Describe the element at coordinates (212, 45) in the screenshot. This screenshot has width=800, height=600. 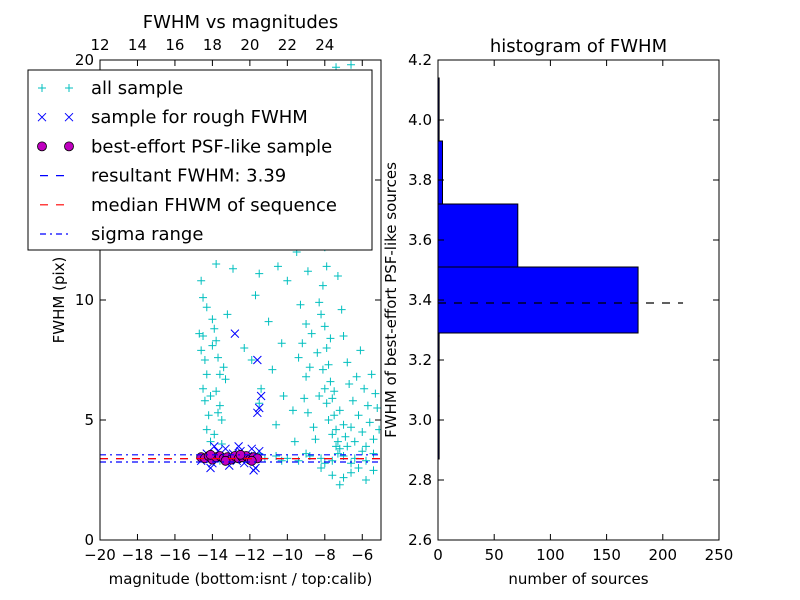
I see `top-axis-tick-label: 18` at that location.